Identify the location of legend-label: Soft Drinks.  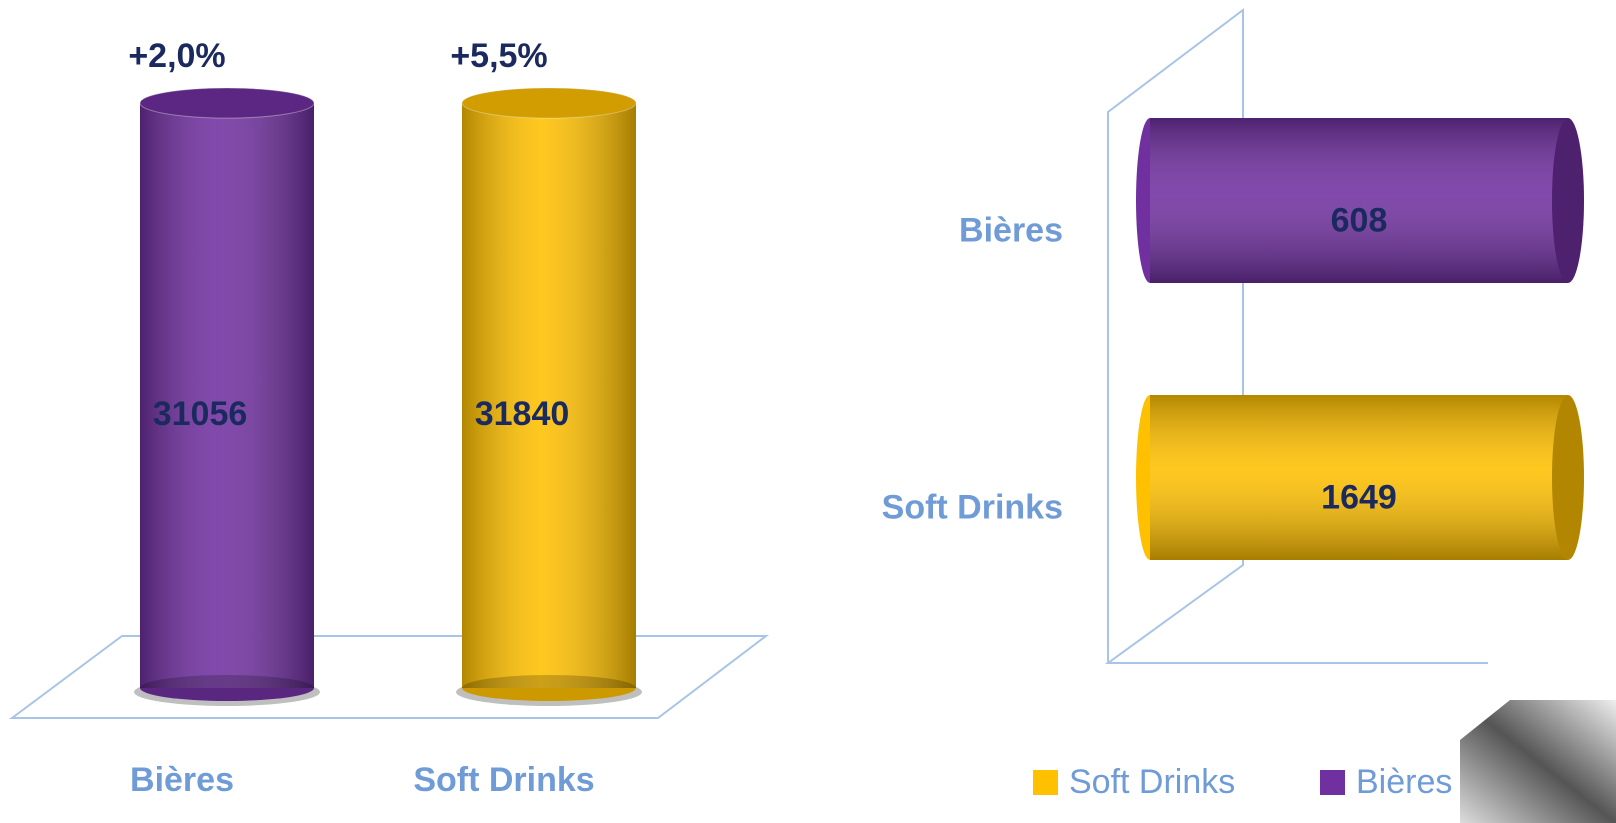
(1152, 782).